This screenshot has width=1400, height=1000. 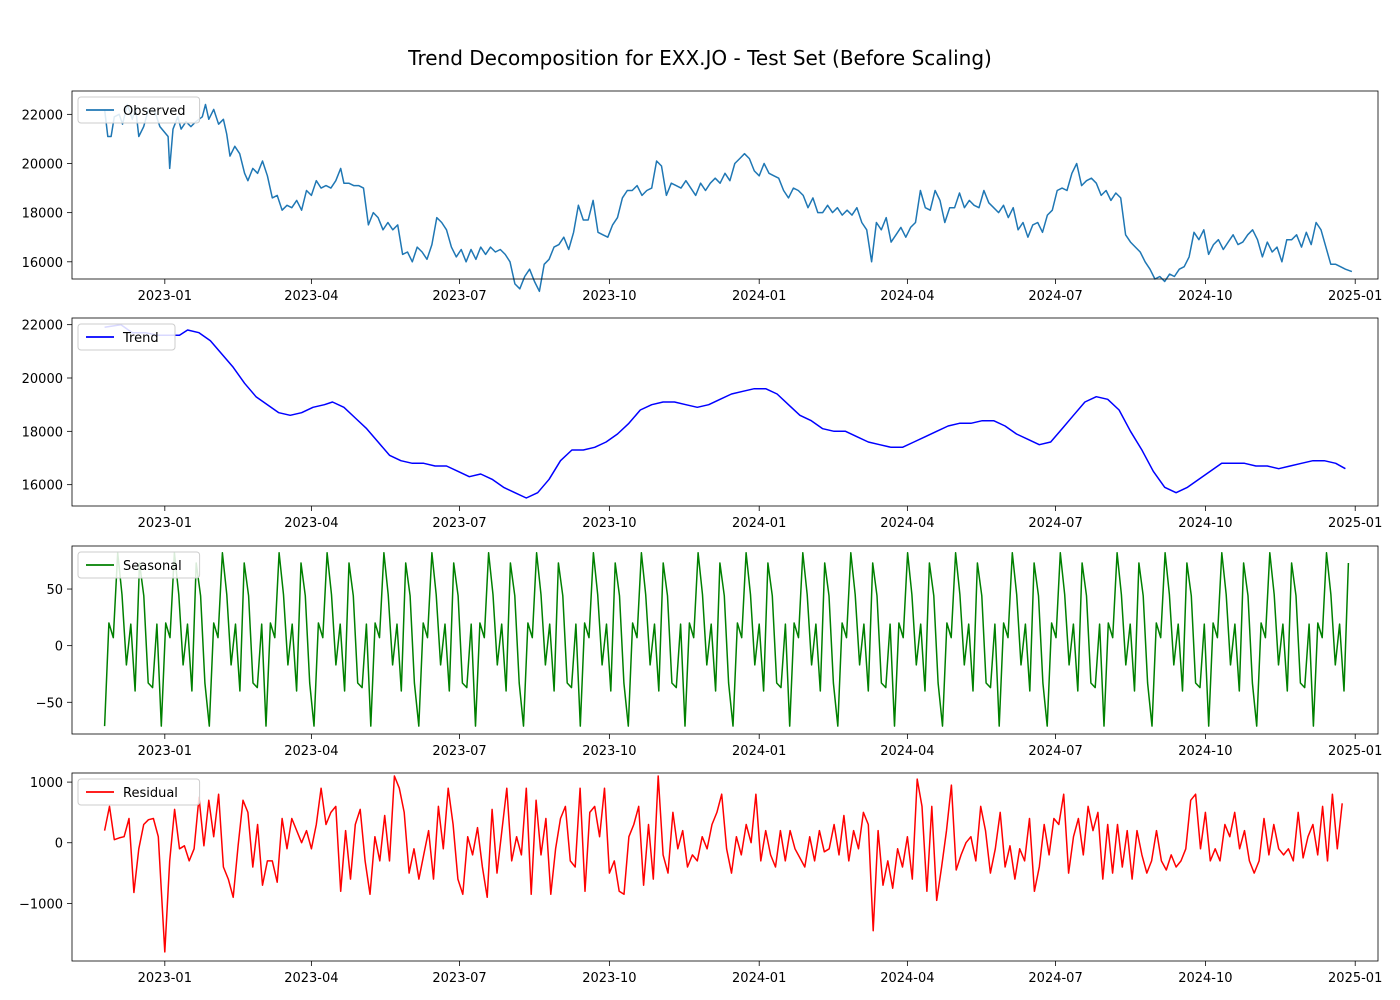 What do you see at coordinates (1355, 523) in the screenshot?
I see `trend-x-tick-label: 2025-01` at bounding box center [1355, 523].